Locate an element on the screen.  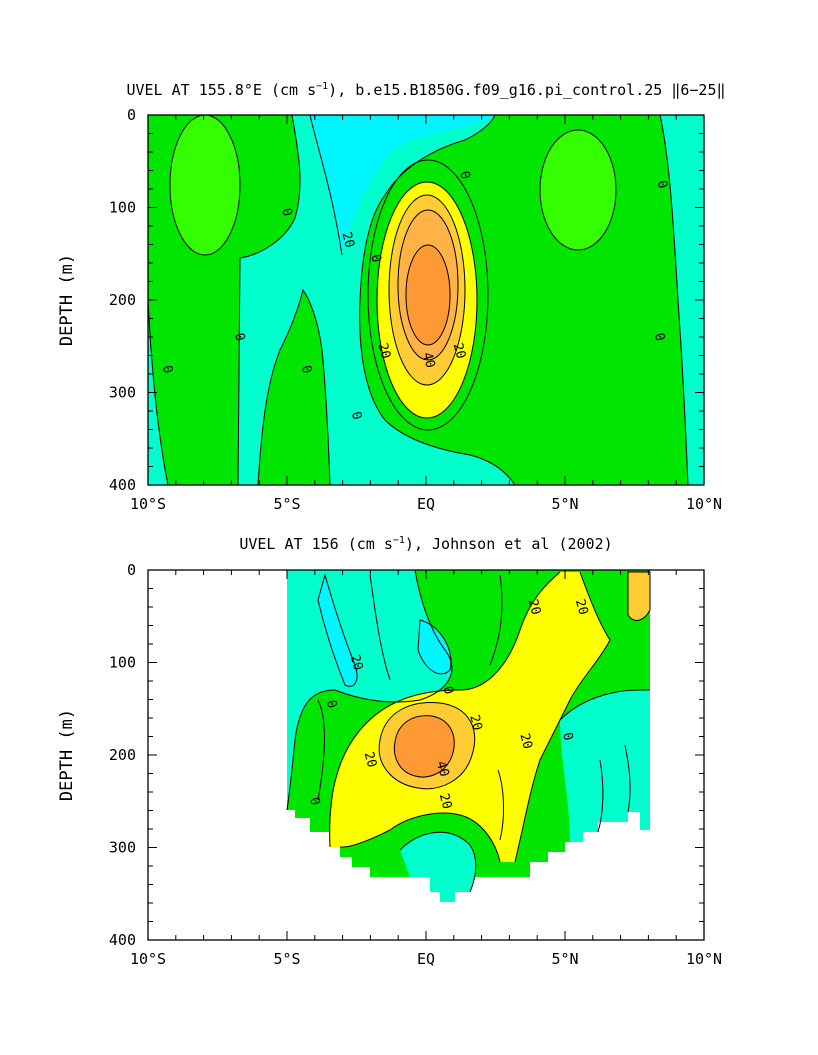
contour-region-yellow-east is located at coordinates (639, 596).